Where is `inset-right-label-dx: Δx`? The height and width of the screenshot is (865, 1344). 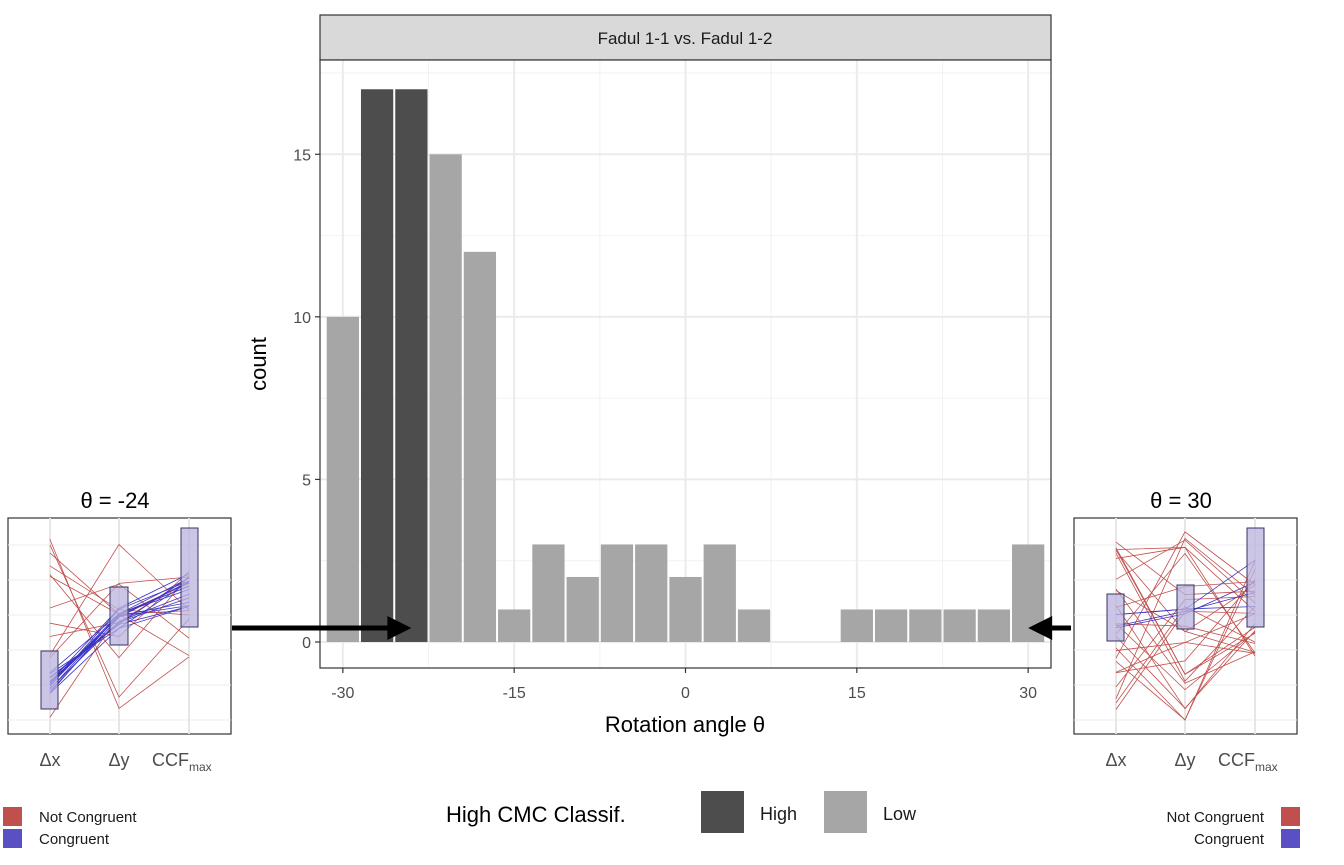 inset-right-label-dx: Δx is located at coordinates (1115, 760).